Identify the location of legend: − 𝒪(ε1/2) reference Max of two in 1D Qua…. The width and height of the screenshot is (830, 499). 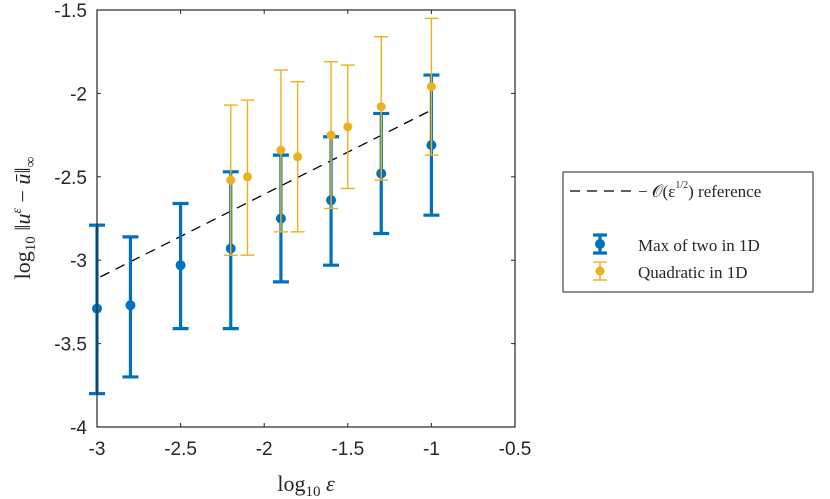
(688, 232).